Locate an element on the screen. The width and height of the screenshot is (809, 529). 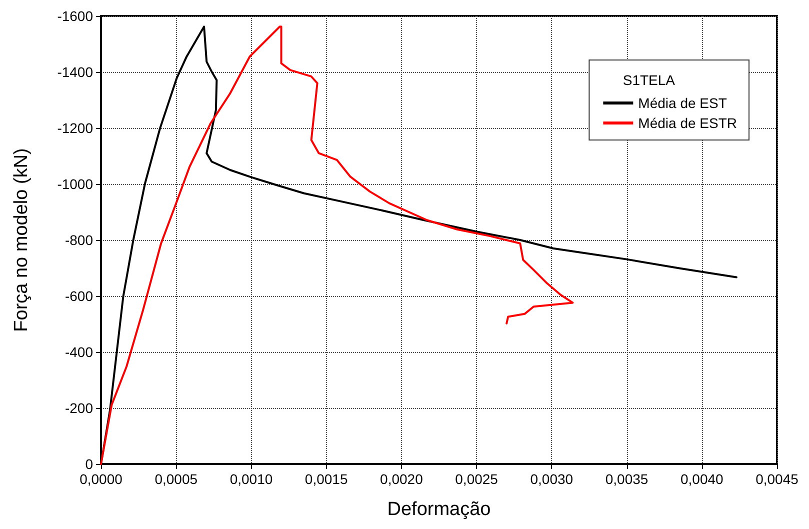
x-tick-label: 0,0020 is located at coordinates (402, 479).